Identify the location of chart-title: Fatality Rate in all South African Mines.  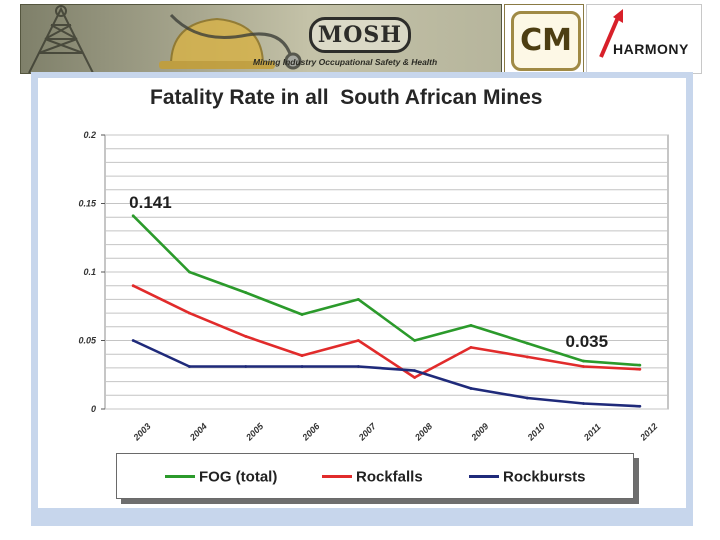
(346, 97).